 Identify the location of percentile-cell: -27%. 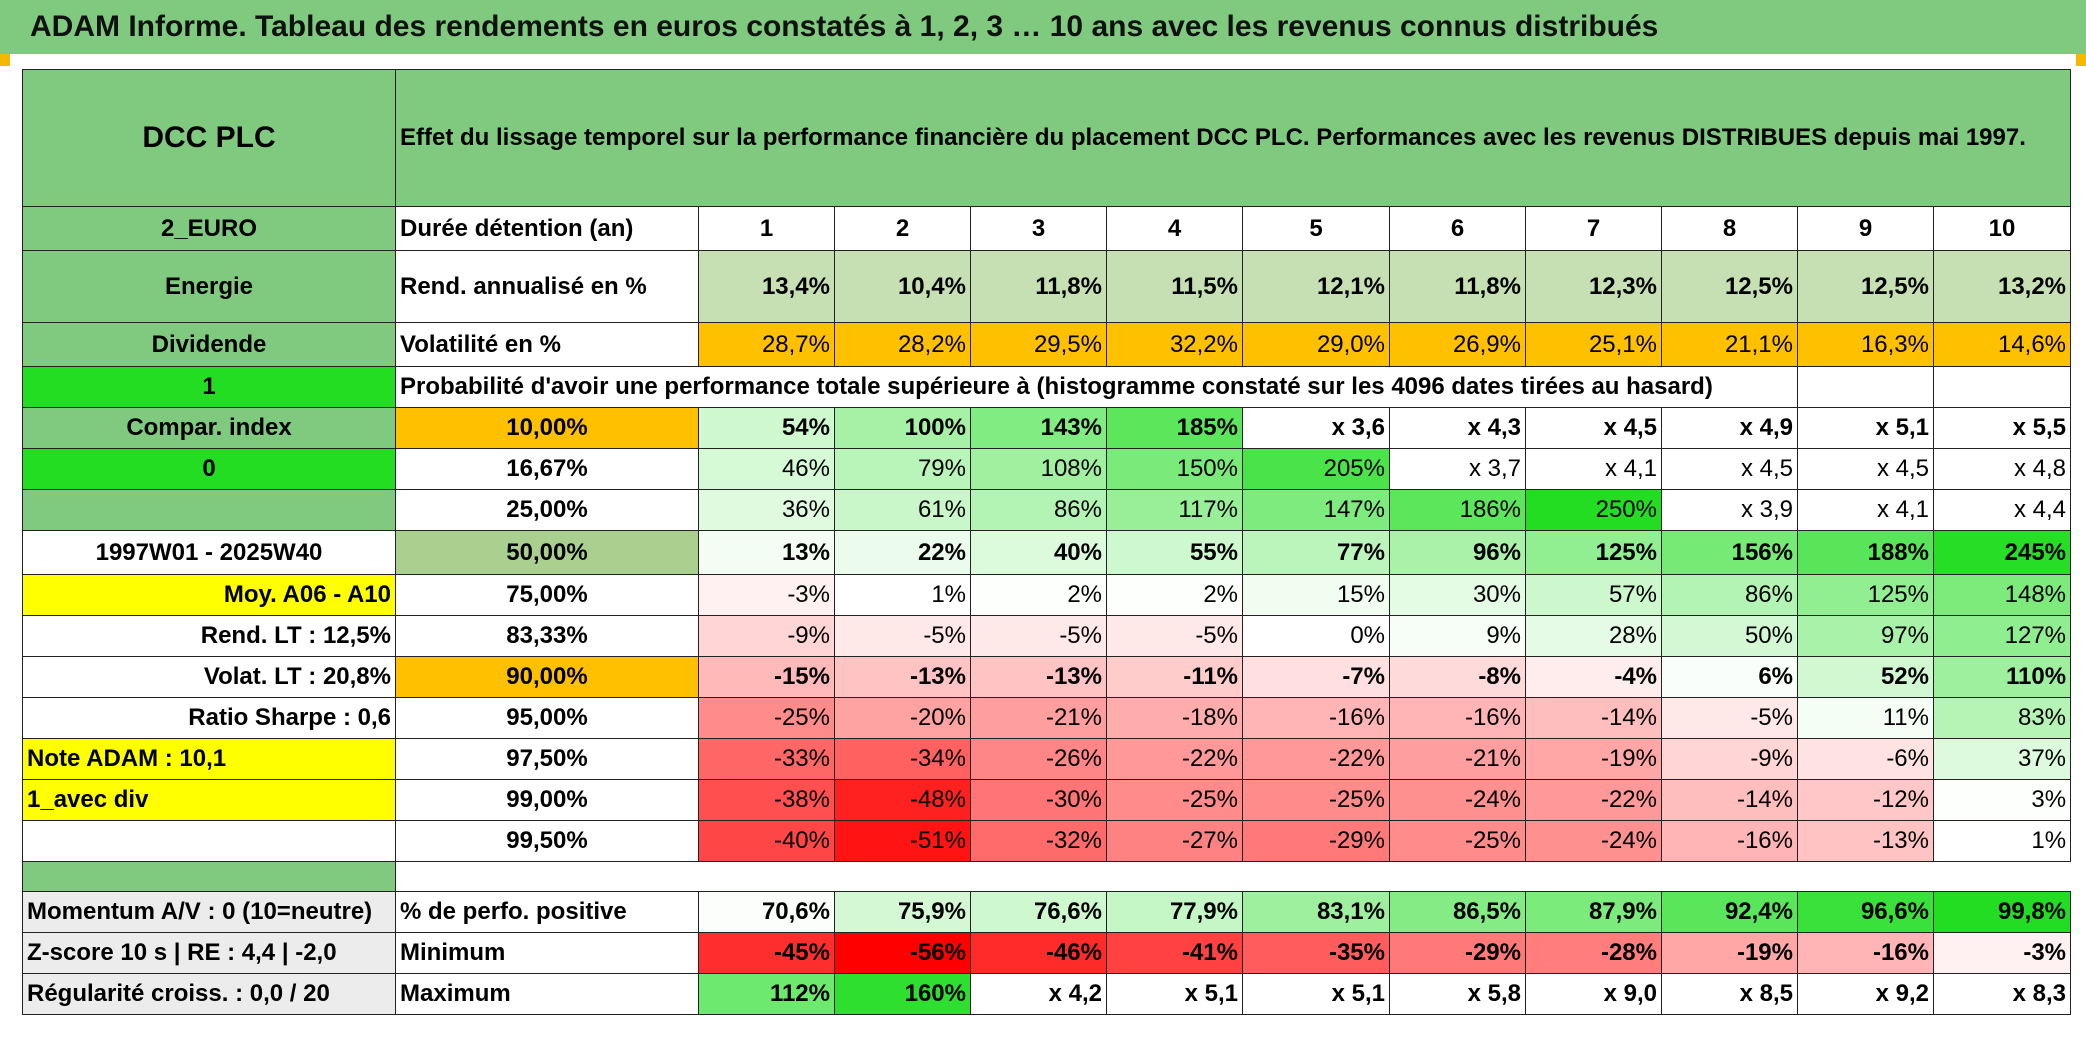
(1174, 841).